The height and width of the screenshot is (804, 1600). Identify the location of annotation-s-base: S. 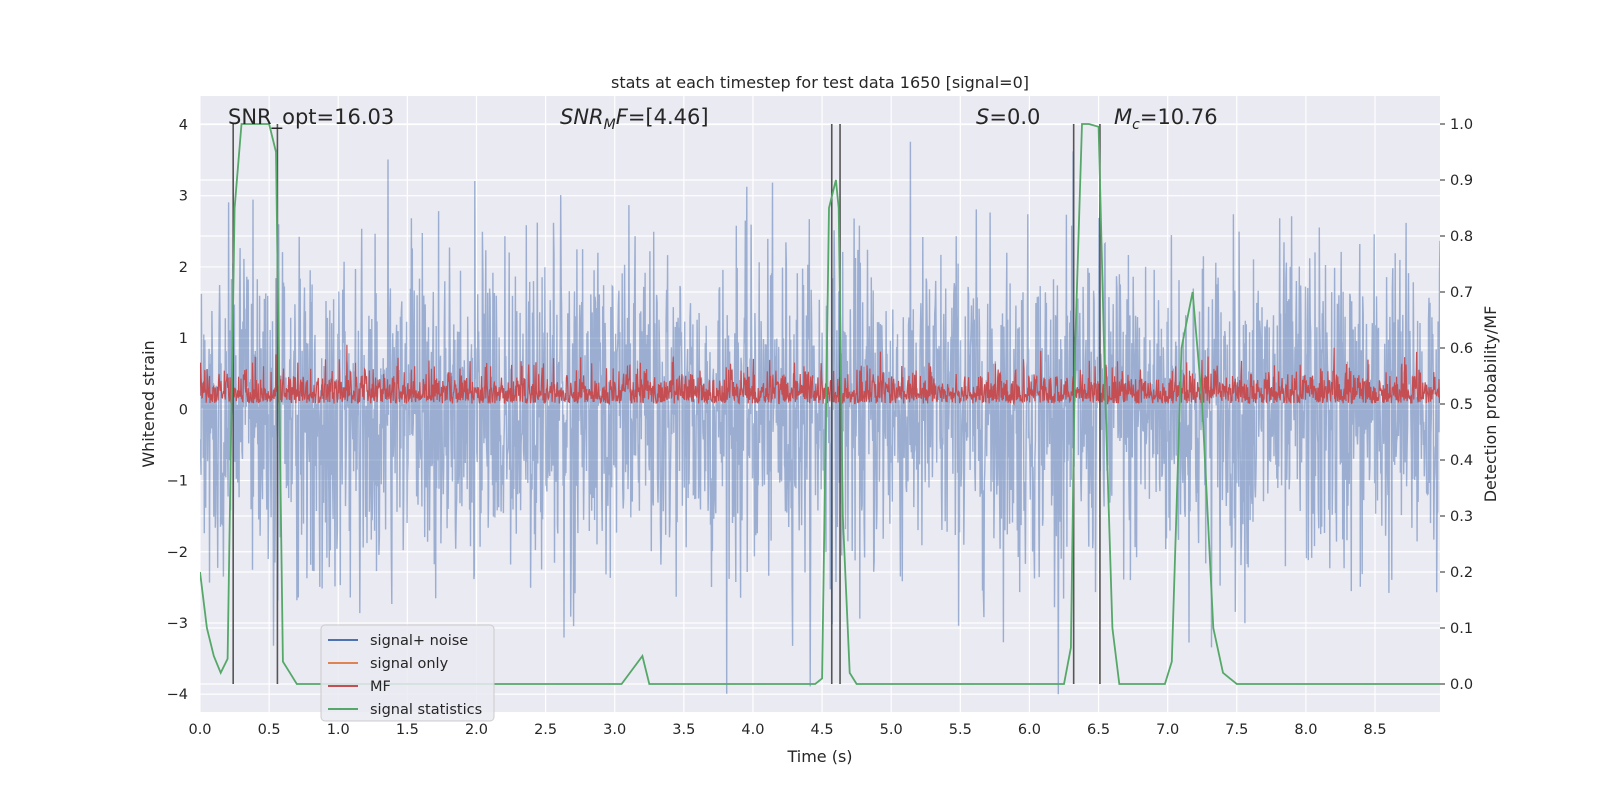
(982, 117).